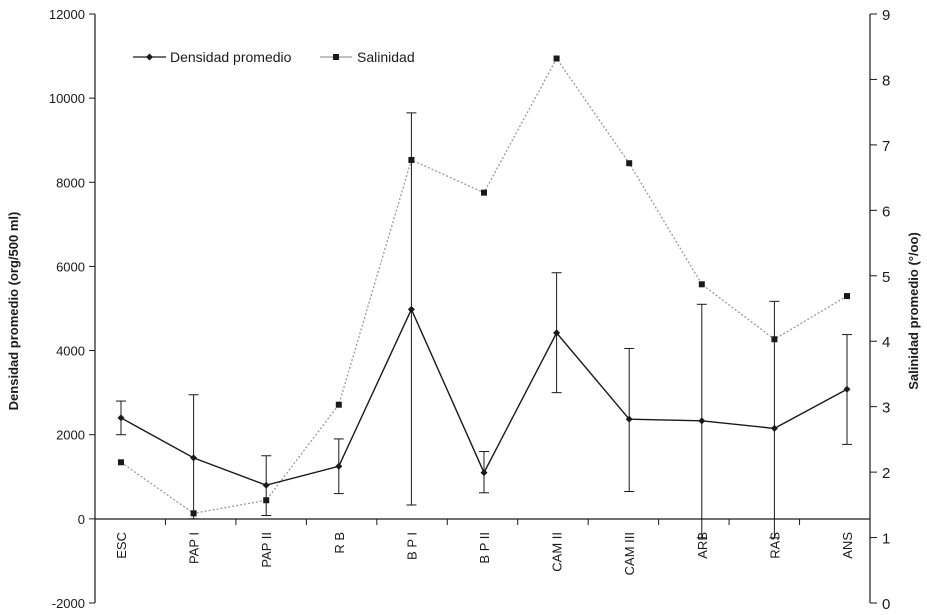 This screenshot has width=927, height=615. Describe the element at coordinates (886, 146) in the screenshot. I see `right-tick-label: 7` at that location.